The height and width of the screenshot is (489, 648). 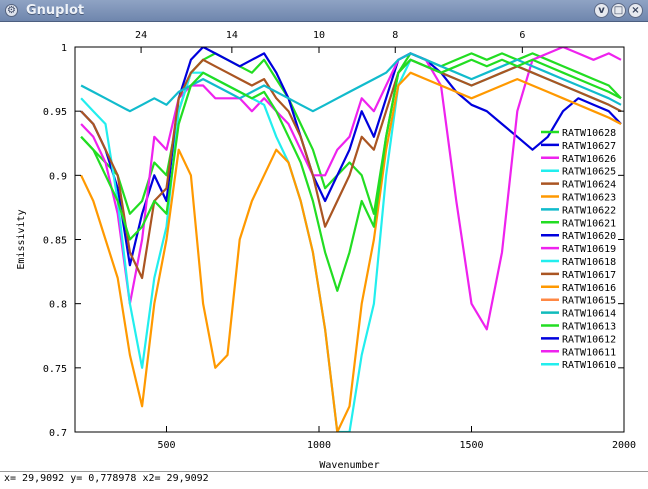 I want to click on legend-entry: RATW10618, so click(x=589, y=262).